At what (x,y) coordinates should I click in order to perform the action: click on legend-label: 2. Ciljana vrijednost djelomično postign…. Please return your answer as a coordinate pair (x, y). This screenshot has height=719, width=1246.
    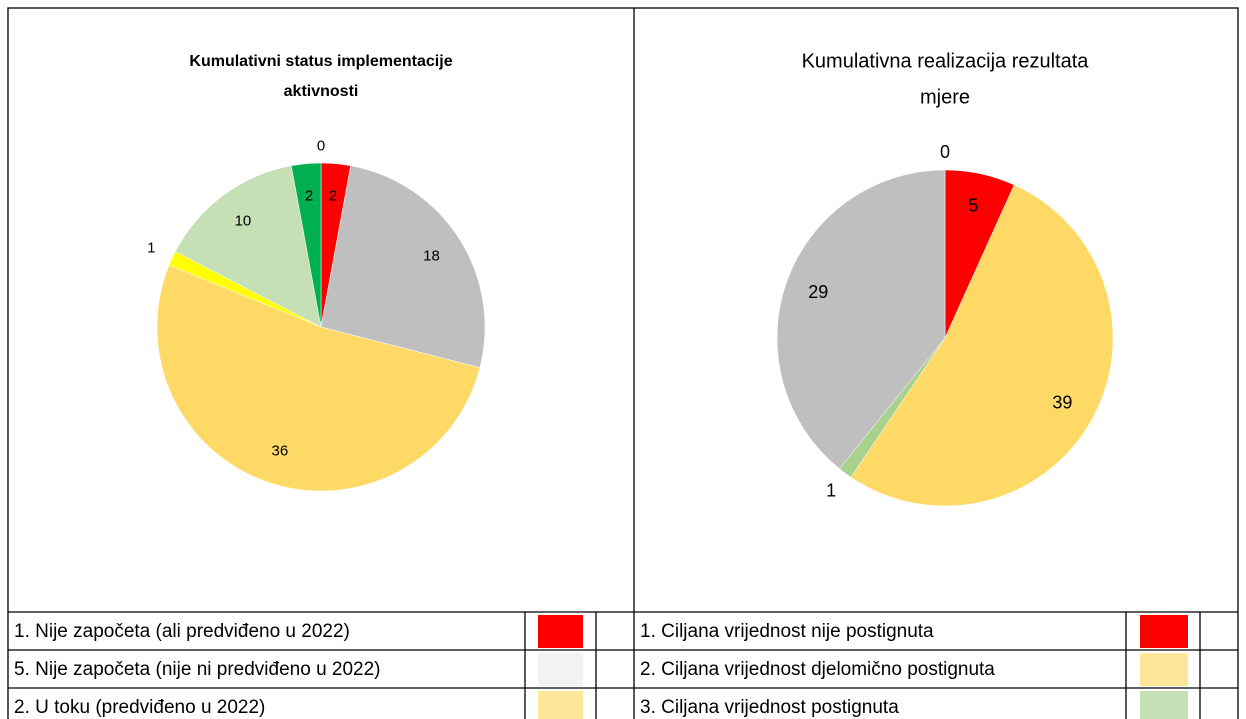
    Looking at the image, I should click on (817, 669).